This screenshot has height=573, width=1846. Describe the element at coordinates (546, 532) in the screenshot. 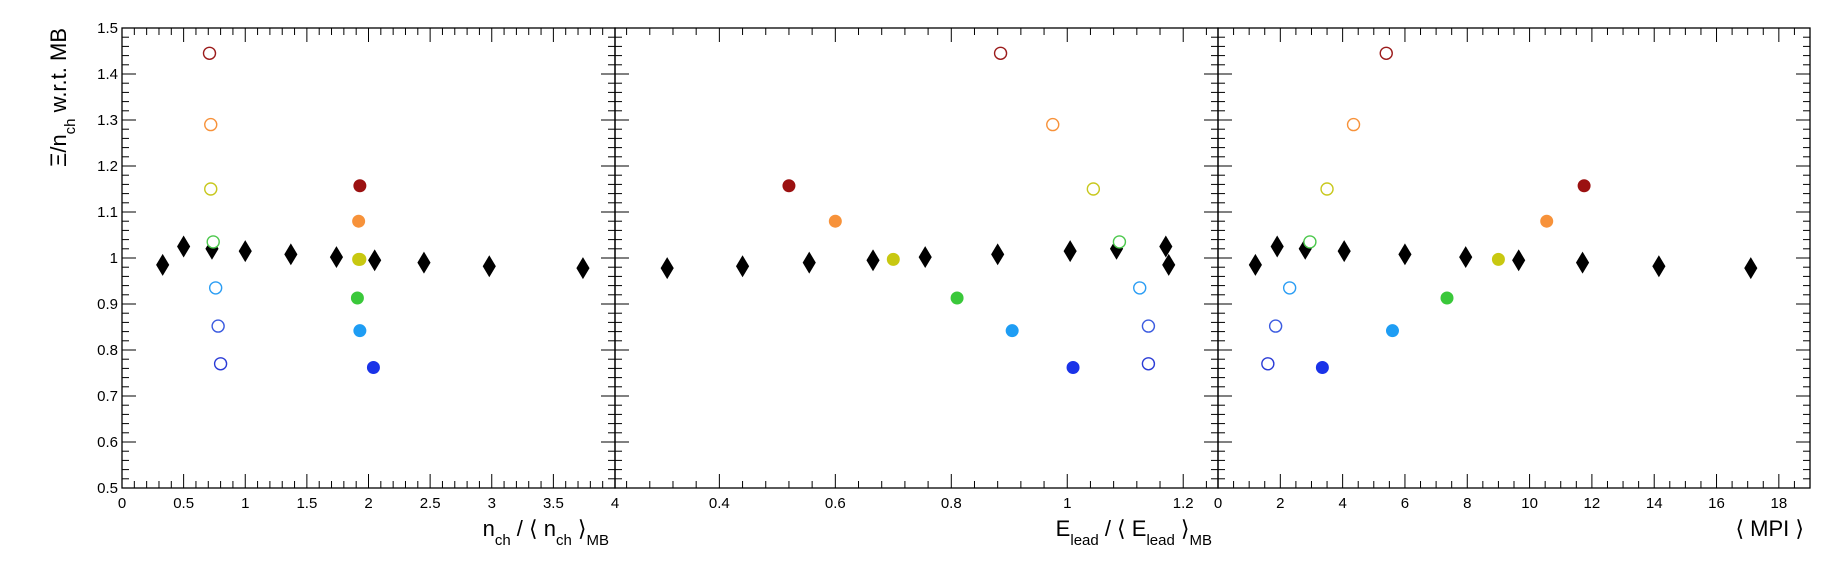

I see `x-axis-title: nch / ⟨ nch ⟩MB` at that location.